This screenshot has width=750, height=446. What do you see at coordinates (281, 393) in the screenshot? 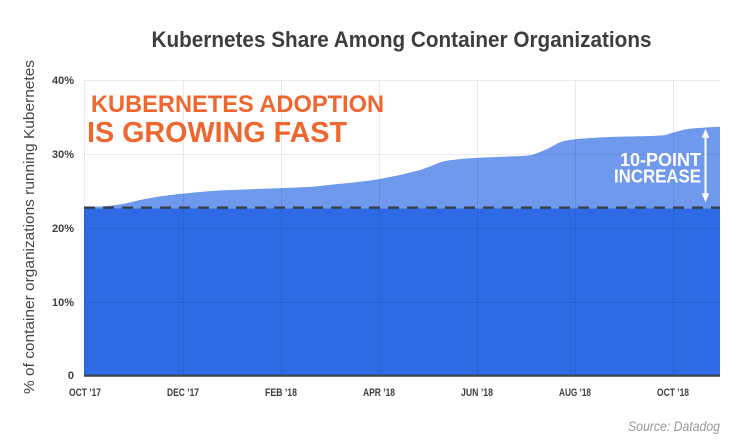
I see `svg-text: FEB ’18` at bounding box center [281, 393].